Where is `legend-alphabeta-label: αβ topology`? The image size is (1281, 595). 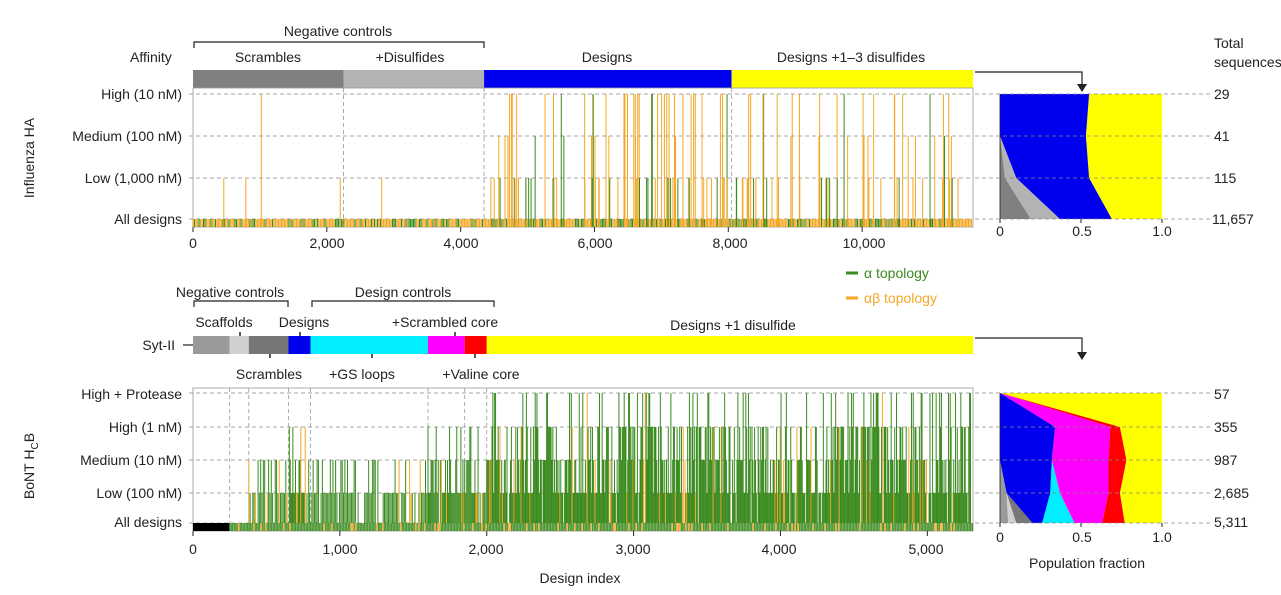 legend-alphabeta-label: αβ topology is located at coordinates (900, 298).